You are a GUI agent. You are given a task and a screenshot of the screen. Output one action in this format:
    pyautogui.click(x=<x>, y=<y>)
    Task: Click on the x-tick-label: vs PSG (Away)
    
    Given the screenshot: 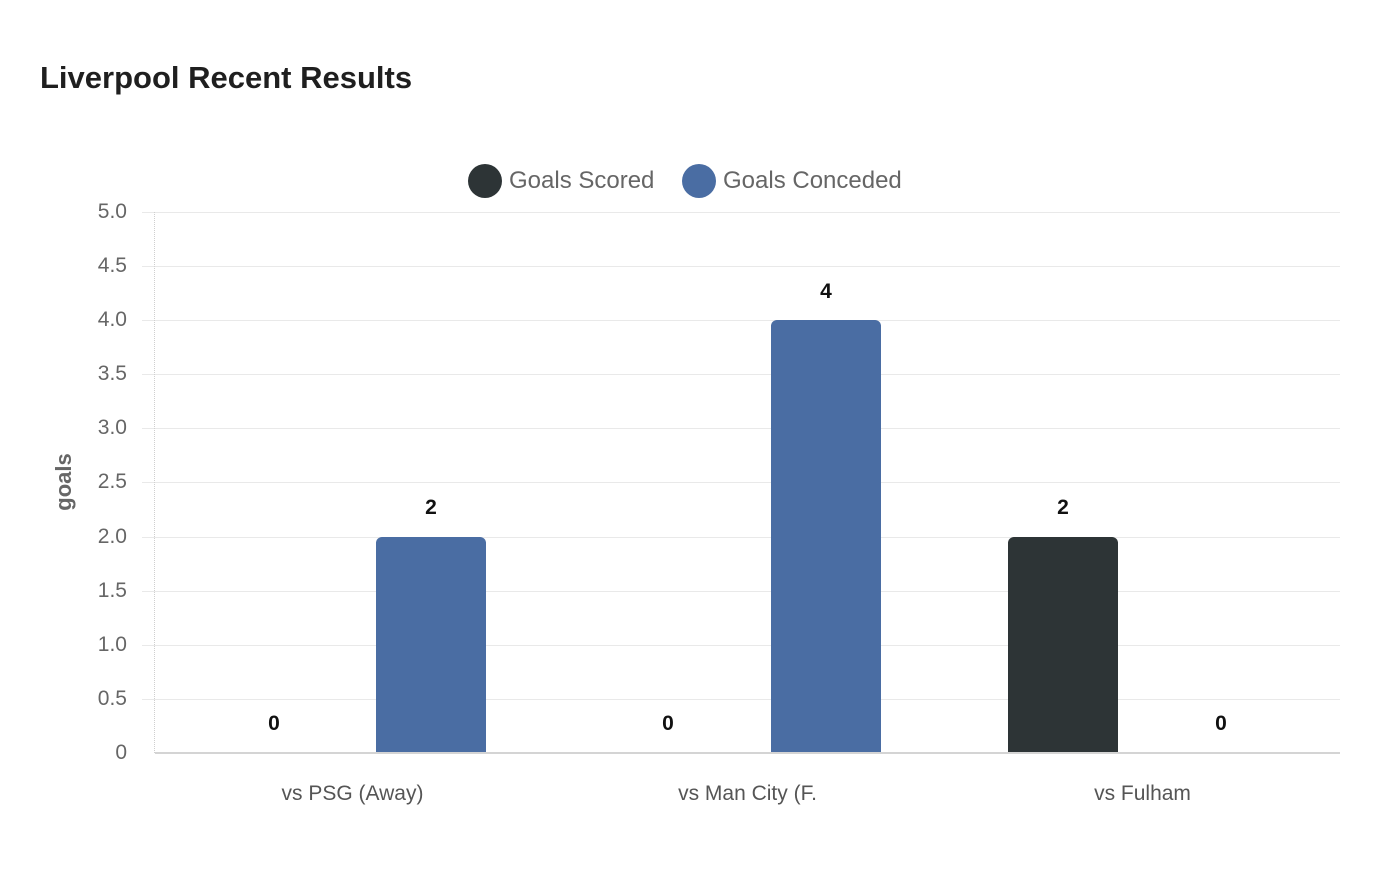 What is the action you would take?
    pyautogui.click(x=352, y=793)
    